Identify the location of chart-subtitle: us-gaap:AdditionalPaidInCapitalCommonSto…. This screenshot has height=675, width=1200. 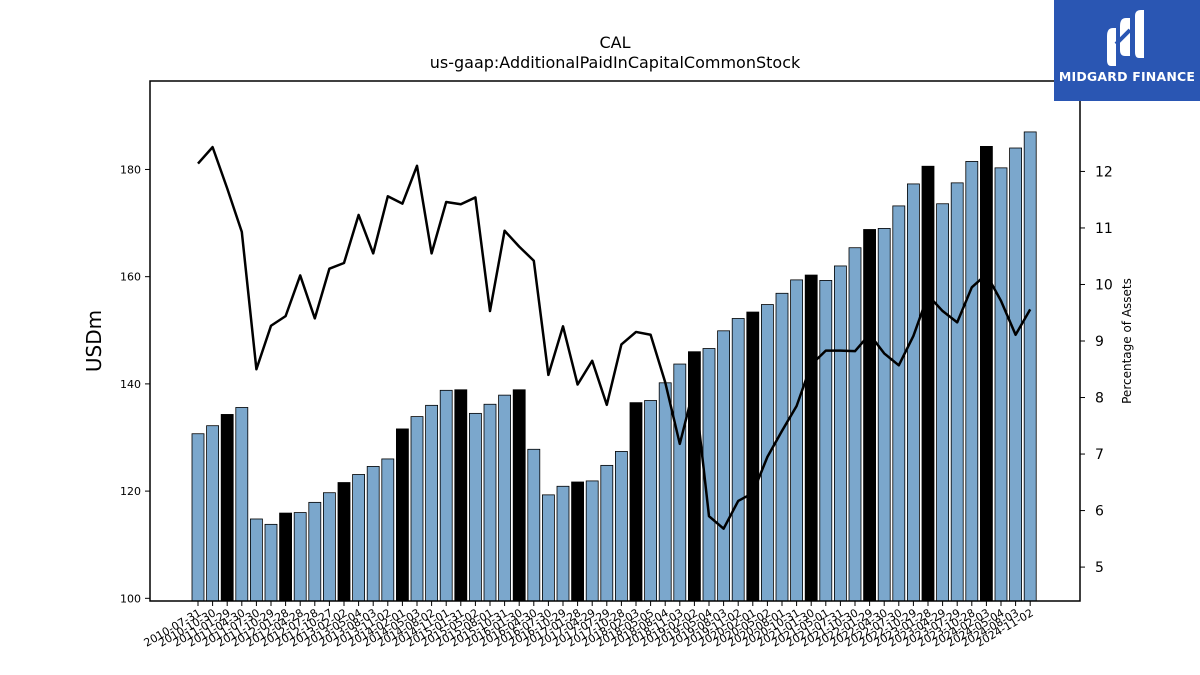
(615, 62).